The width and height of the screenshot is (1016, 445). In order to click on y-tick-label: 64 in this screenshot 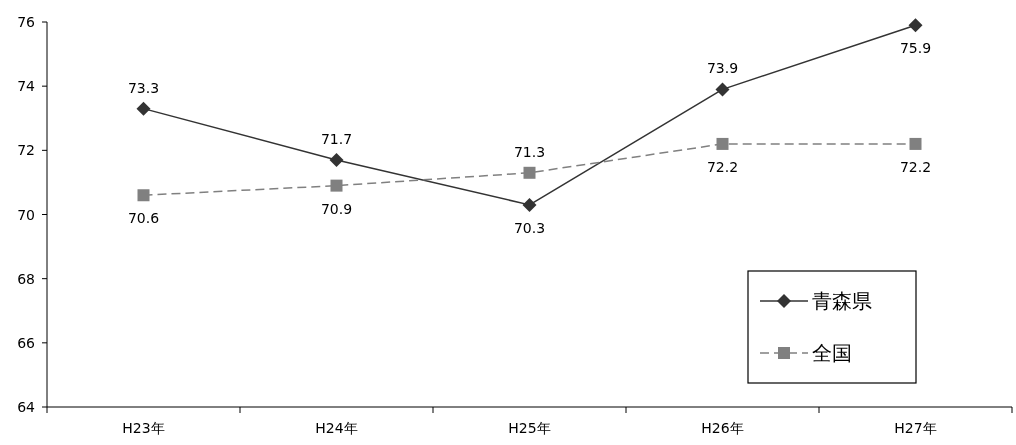, I will do `click(26, 407)`.